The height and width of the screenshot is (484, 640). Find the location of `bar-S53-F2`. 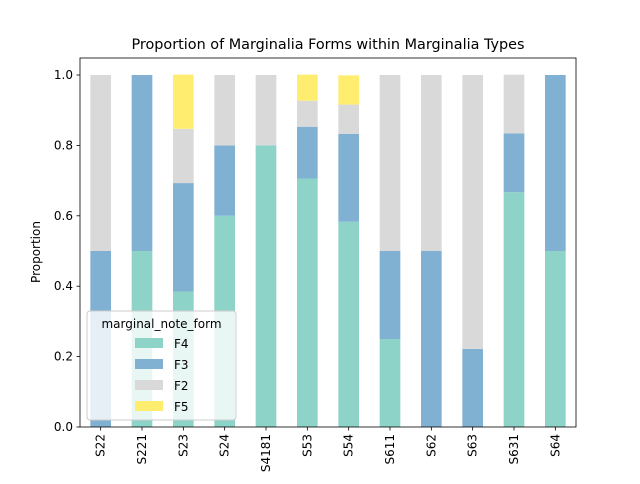

bar-S53-F2 is located at coordinates (307, 113).